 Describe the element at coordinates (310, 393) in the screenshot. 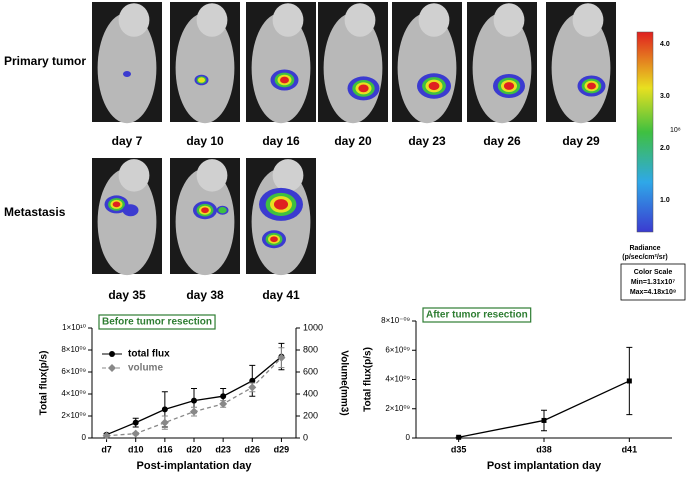

I see `y2-tick-label: 400` at that location.